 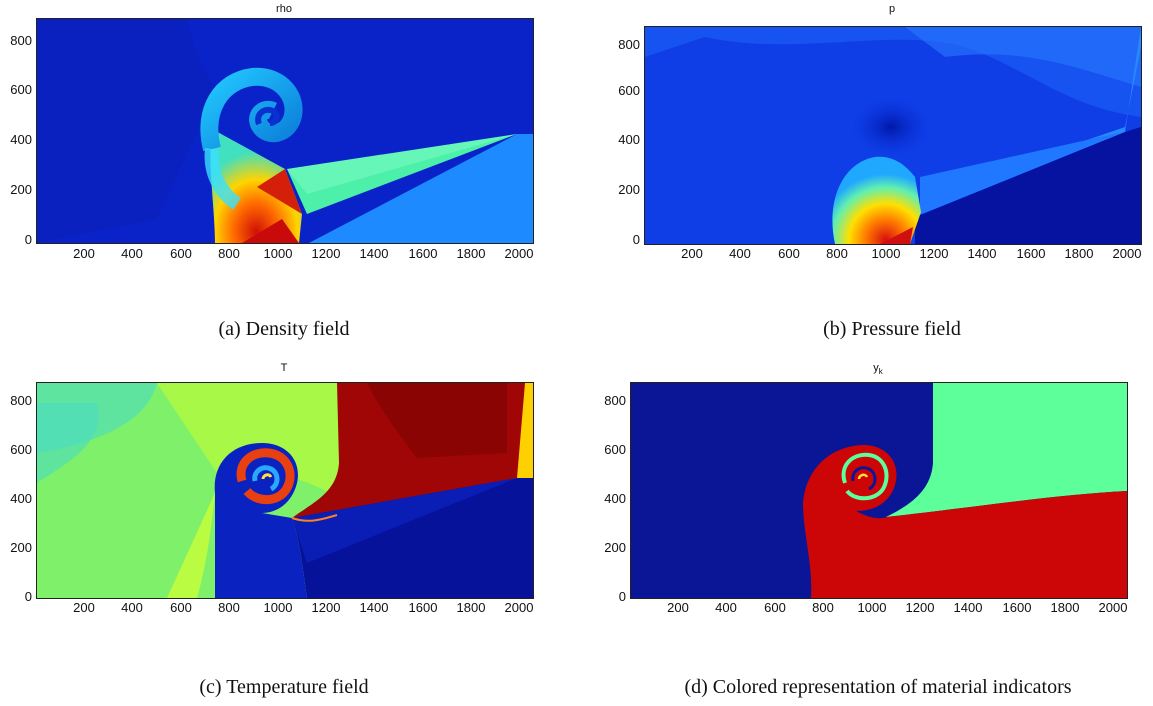 What do you see at coordinates (278, 607) in the screenshot?
I see `xtick-T-1000: 1000` at bounding box center [278, 607].